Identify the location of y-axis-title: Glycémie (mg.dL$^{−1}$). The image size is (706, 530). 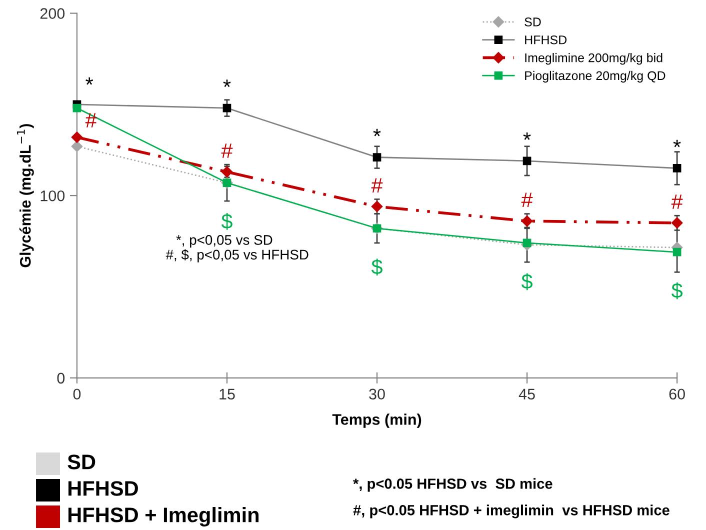
(25, 196).